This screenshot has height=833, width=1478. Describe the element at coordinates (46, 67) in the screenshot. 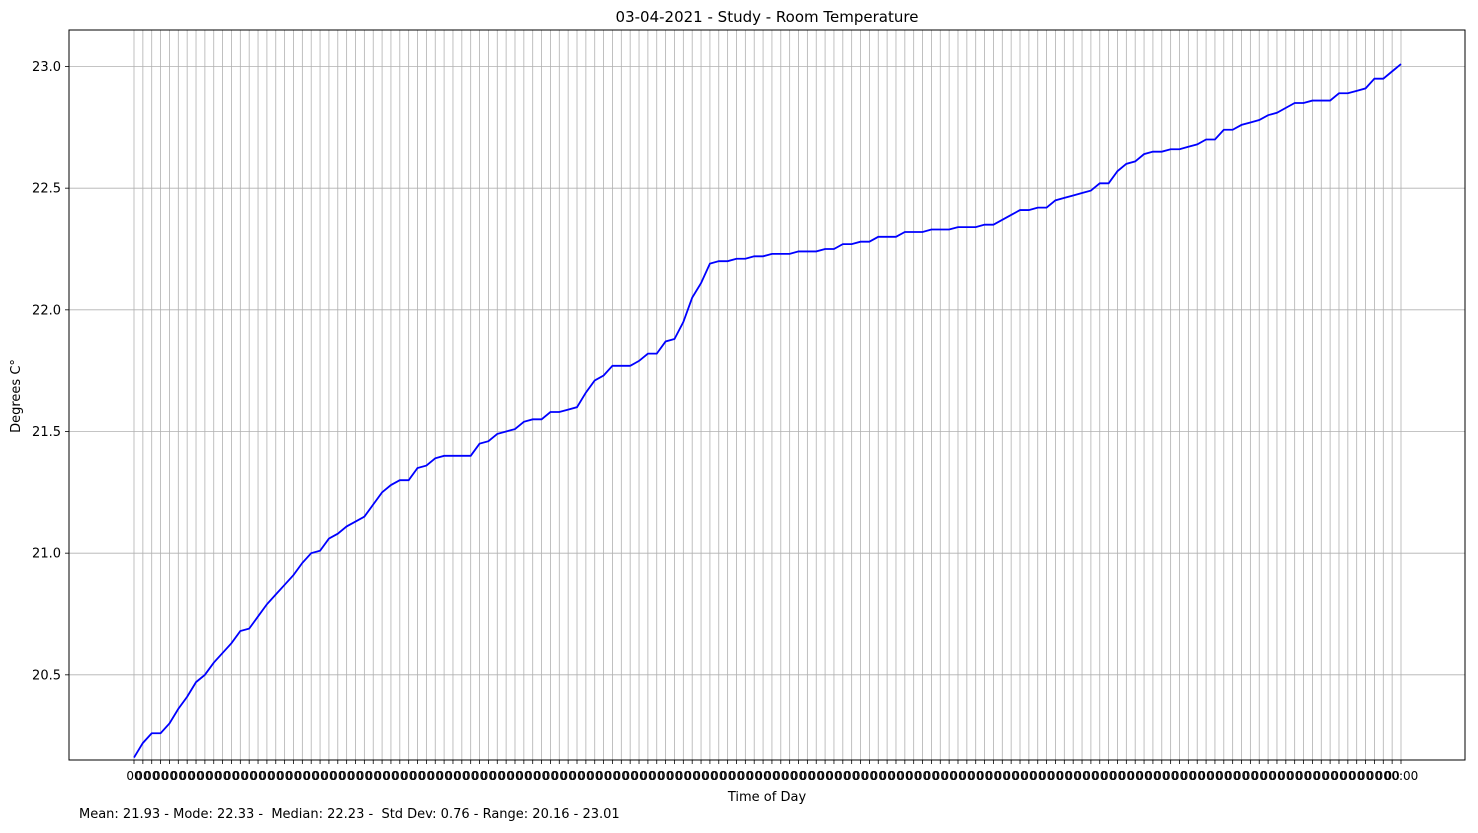

I see `y-tick-label: 23.0` at that location.